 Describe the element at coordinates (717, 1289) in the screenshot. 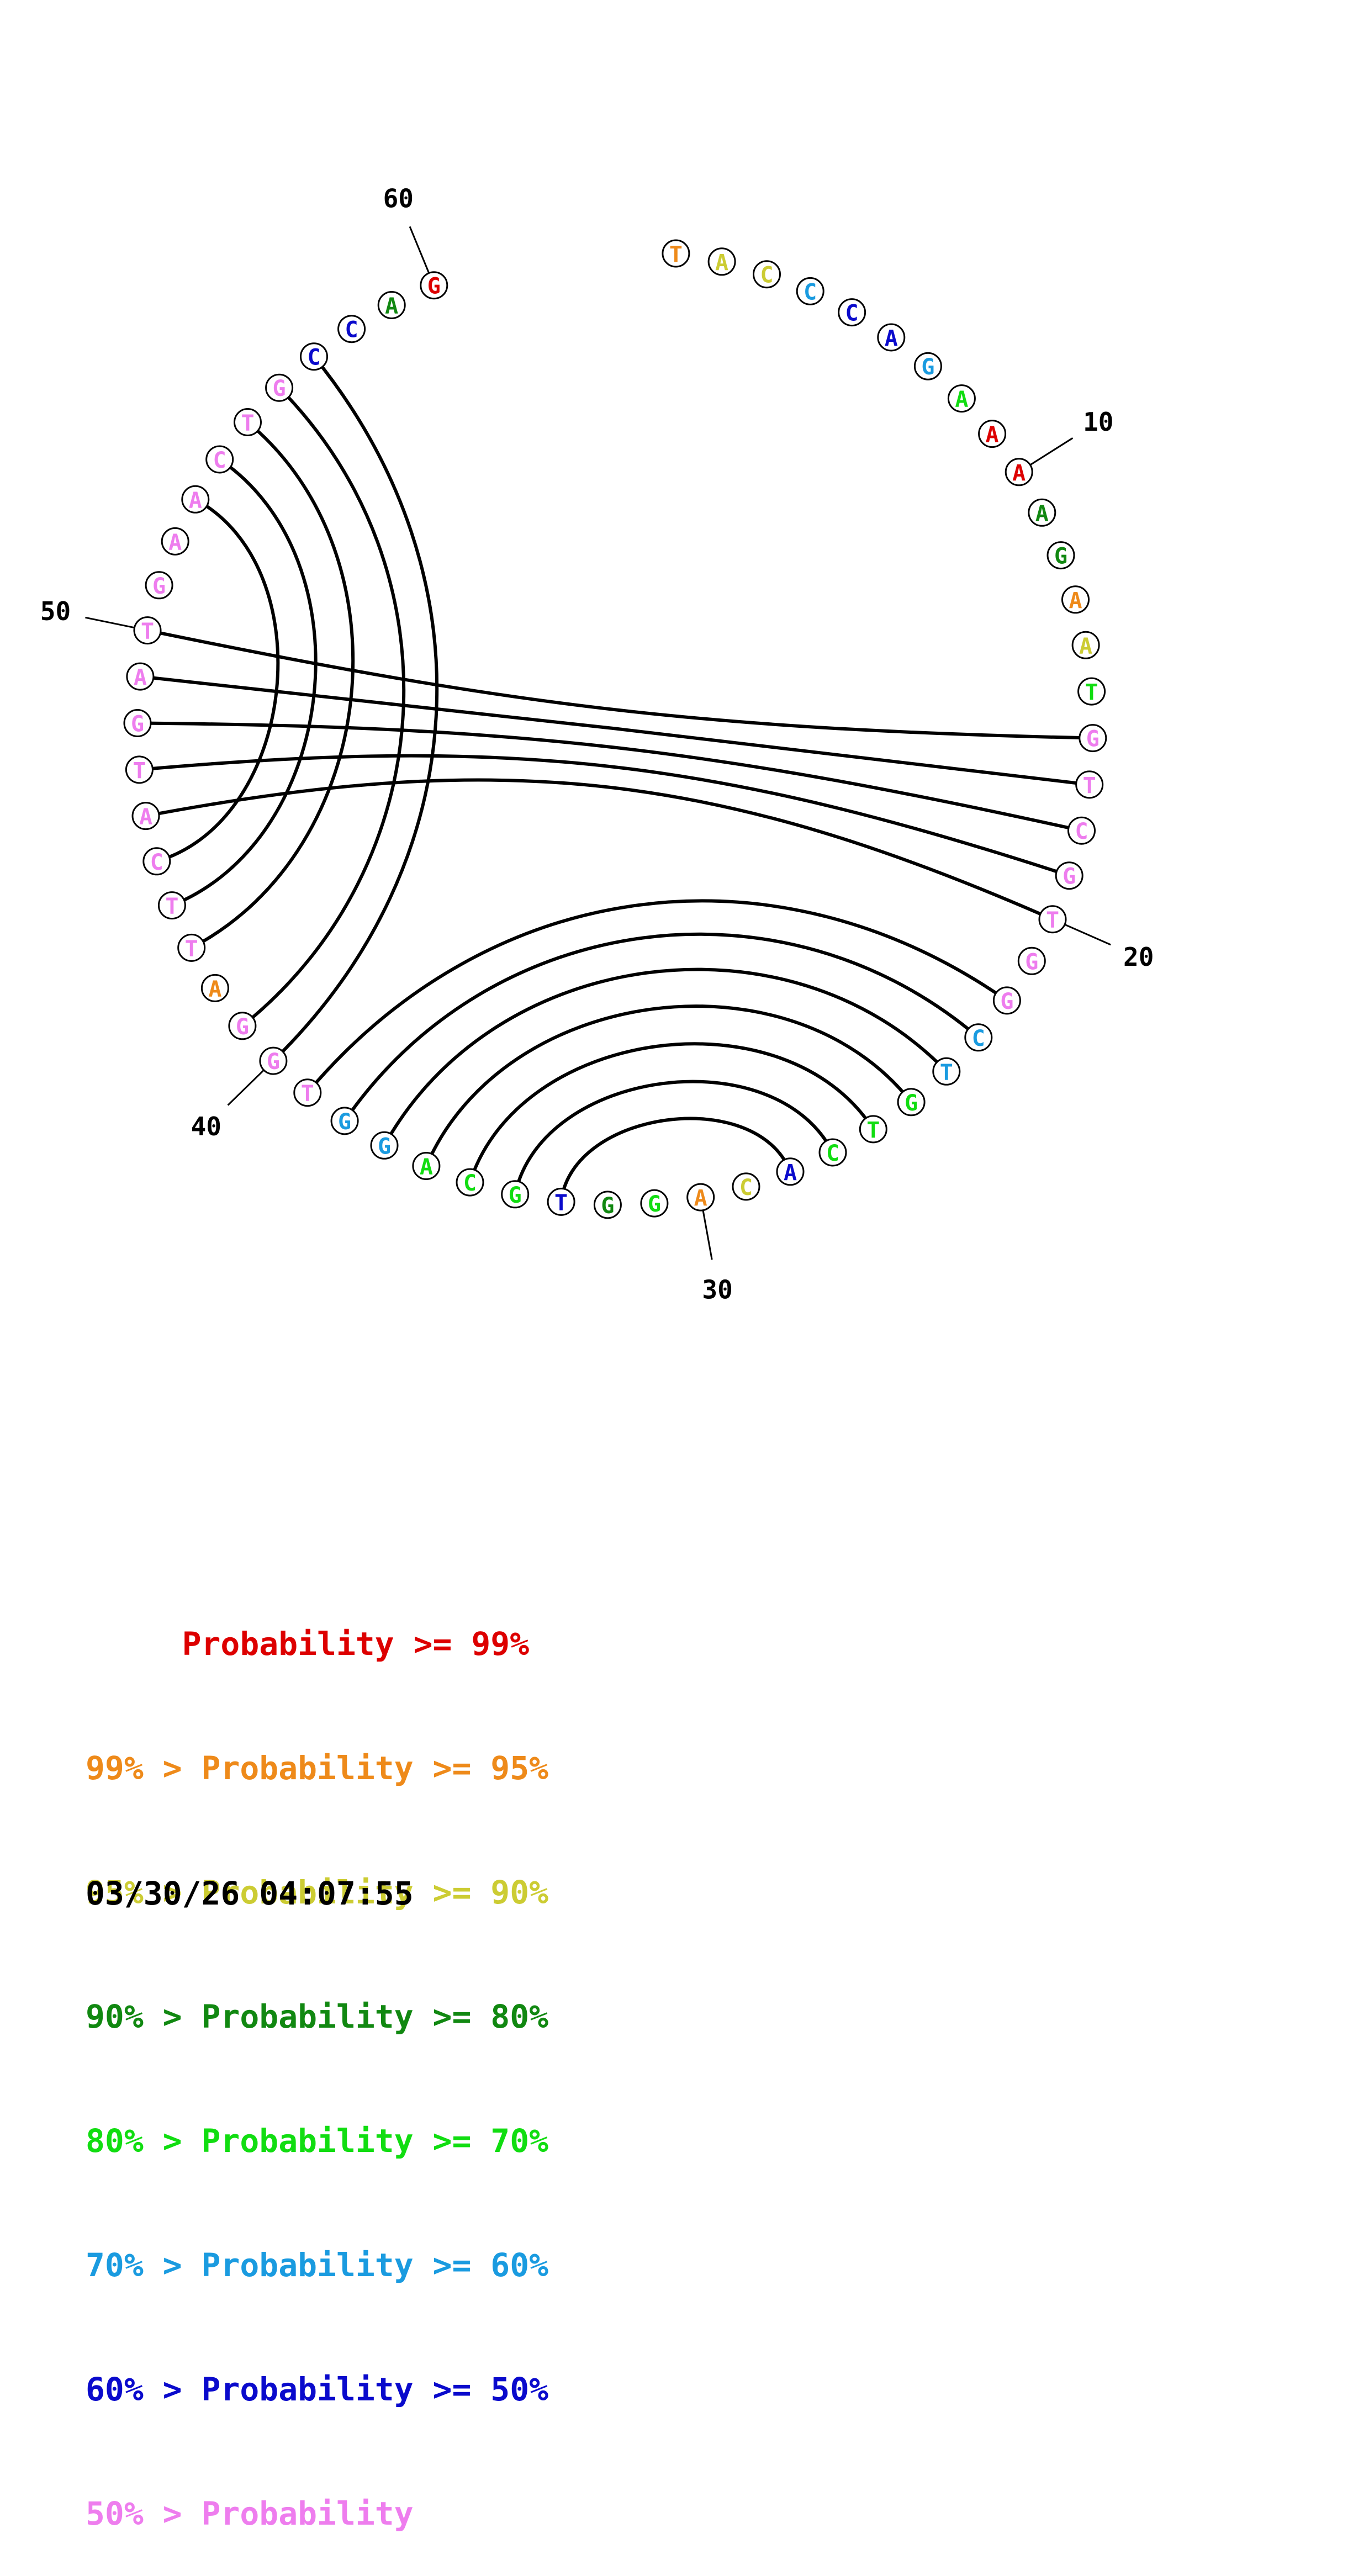

I see `position-label: 30` at that location.